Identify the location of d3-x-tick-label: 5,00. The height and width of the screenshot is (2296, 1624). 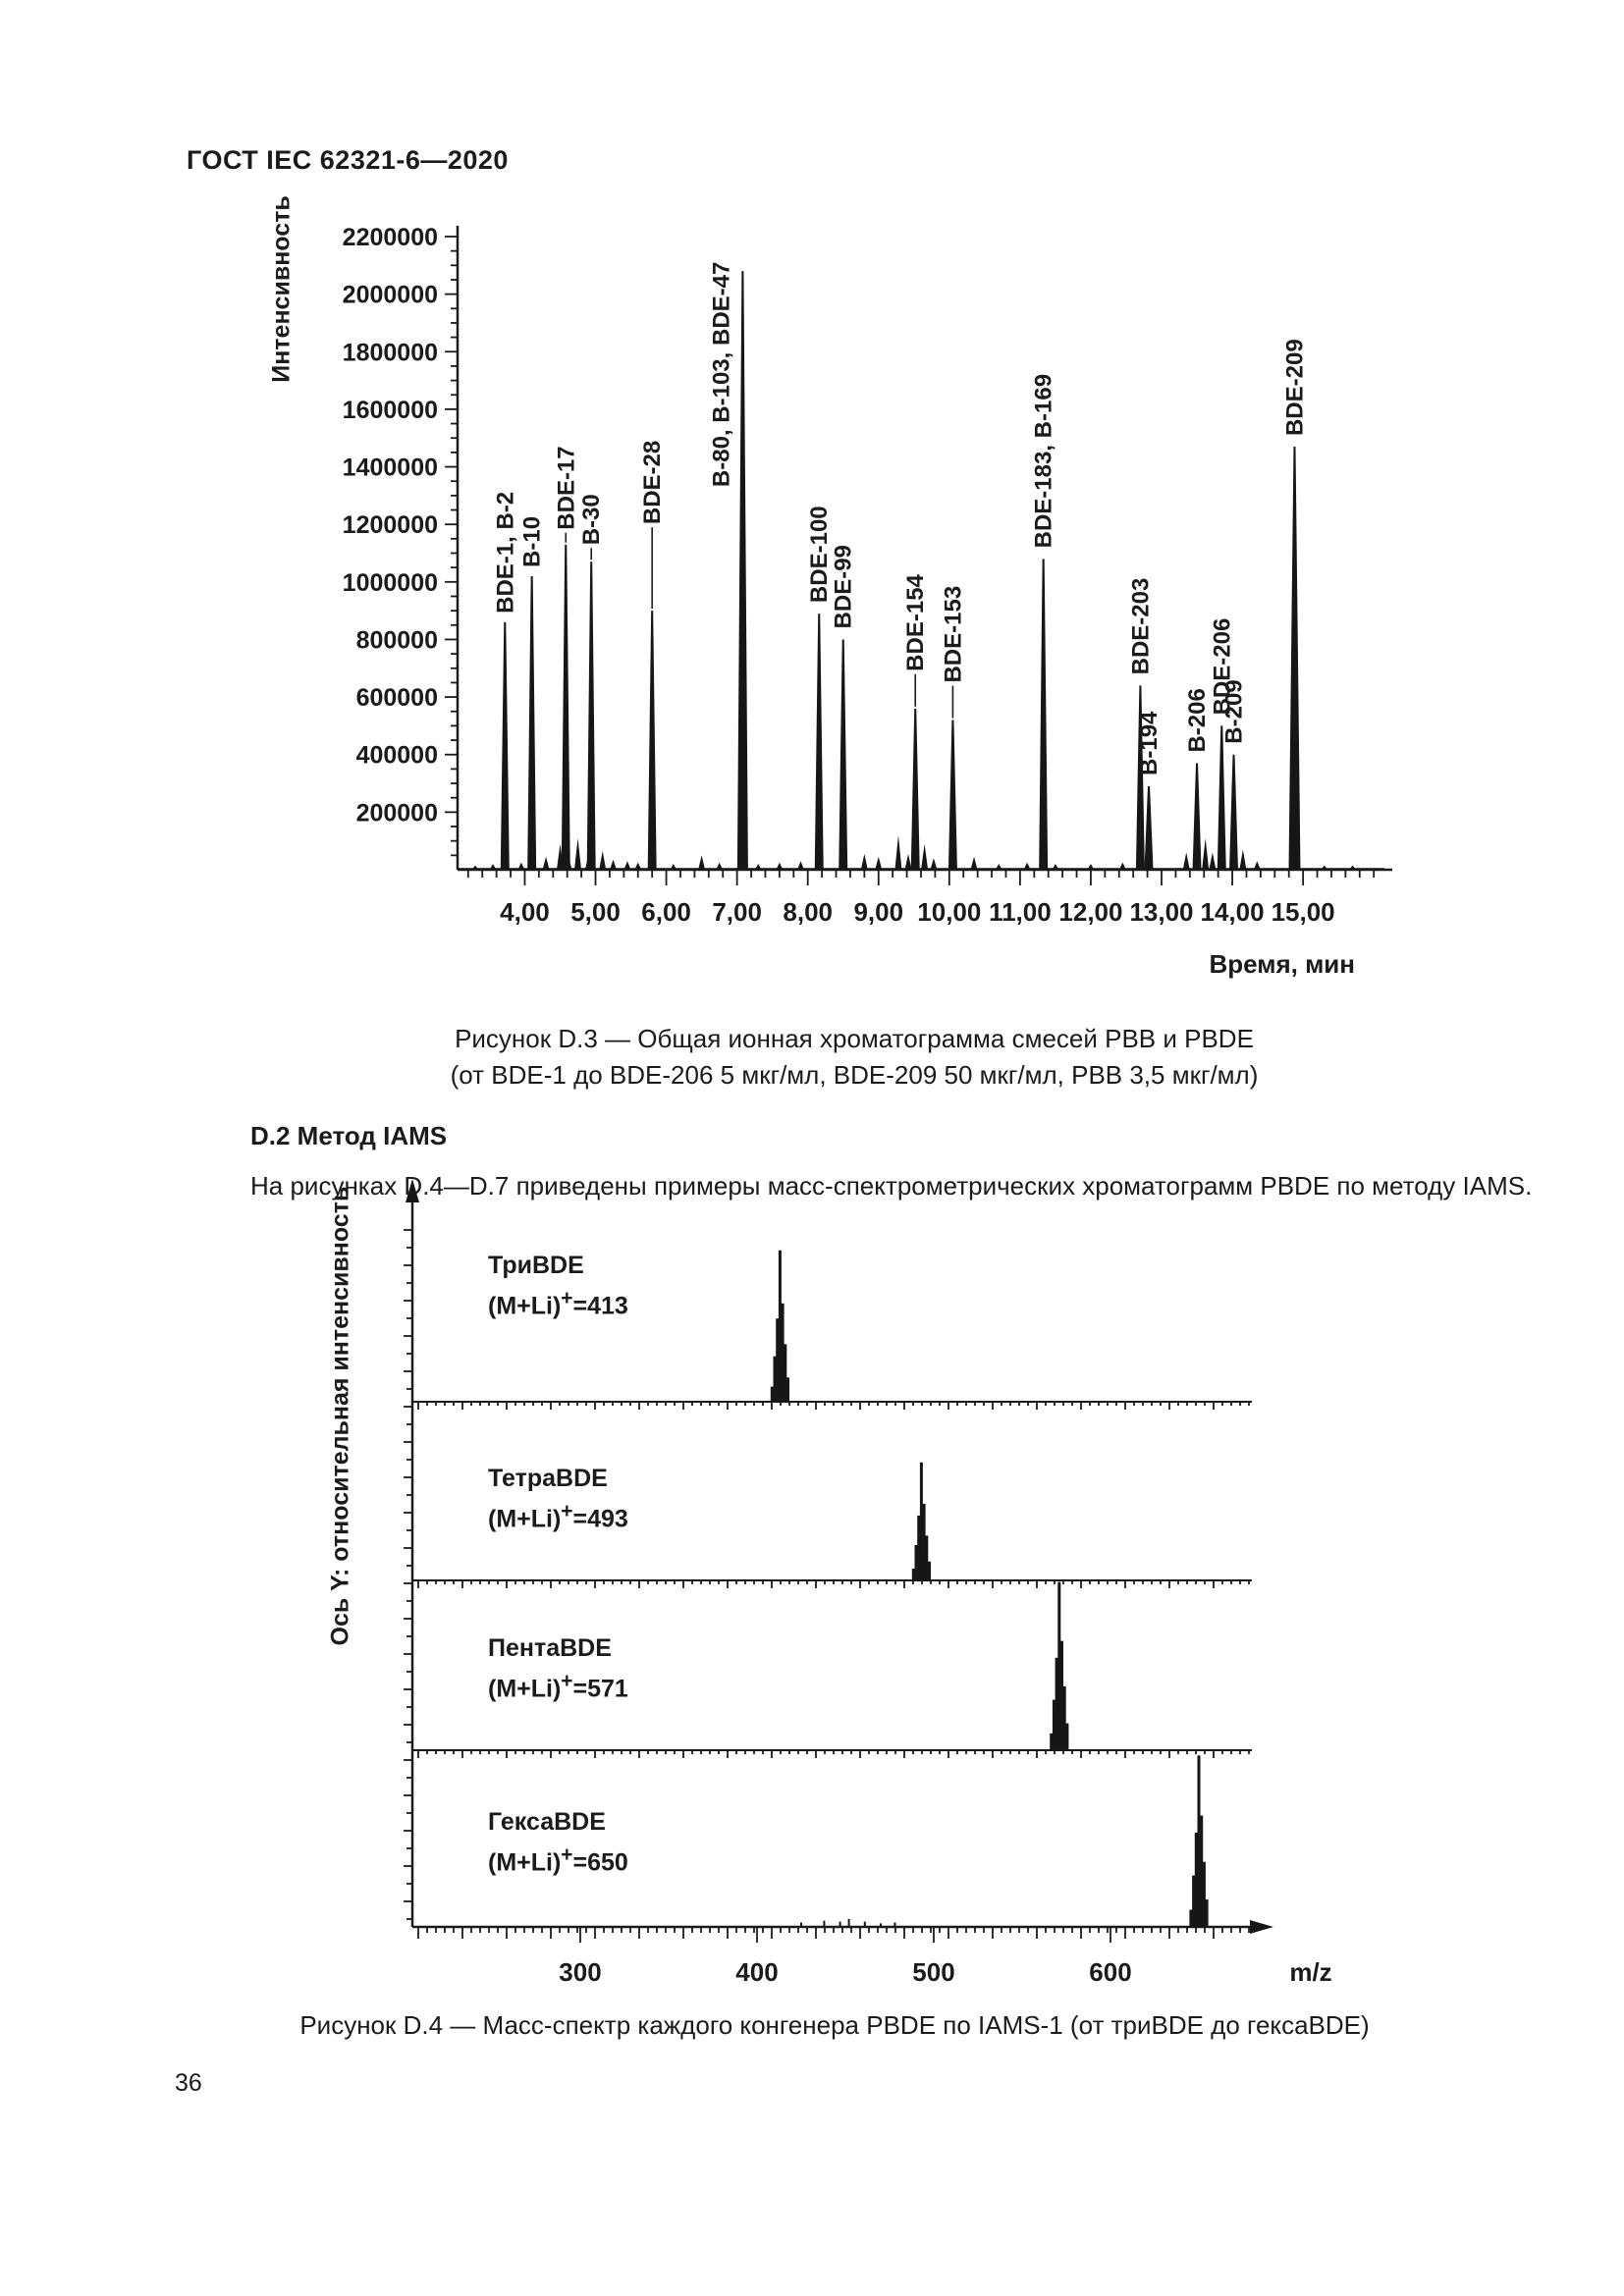
(595, 912).